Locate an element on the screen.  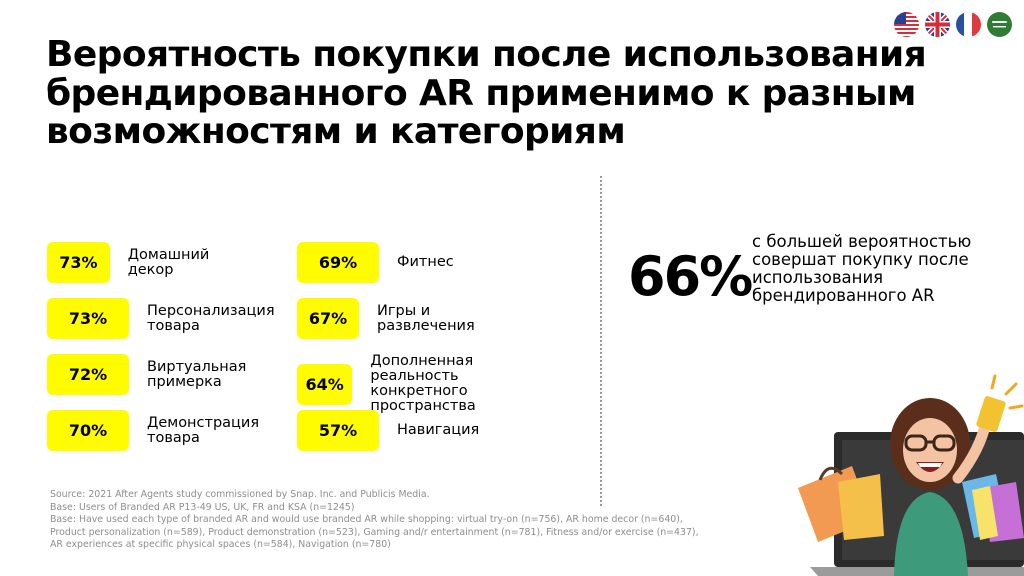
percent-badge: 64% is located at coordinates (325, 384).